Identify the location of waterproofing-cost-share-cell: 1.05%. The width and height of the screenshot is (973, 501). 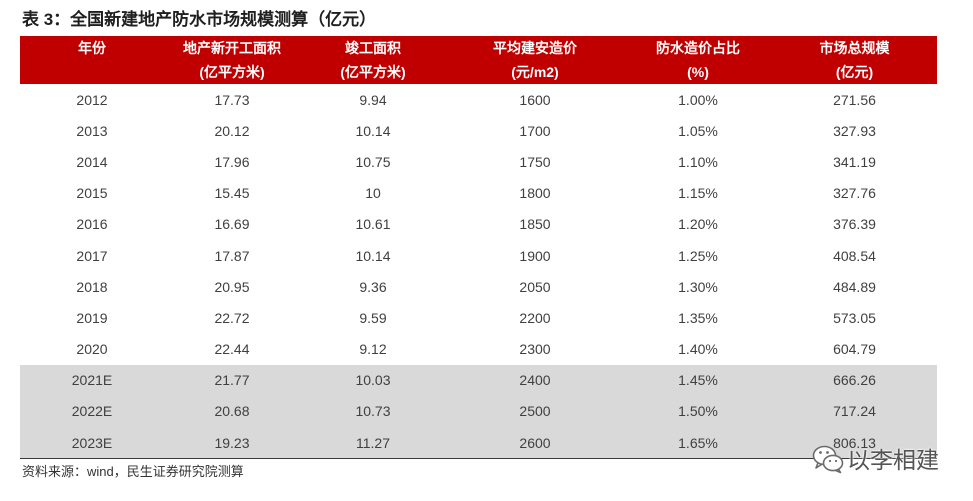
(698, 130).